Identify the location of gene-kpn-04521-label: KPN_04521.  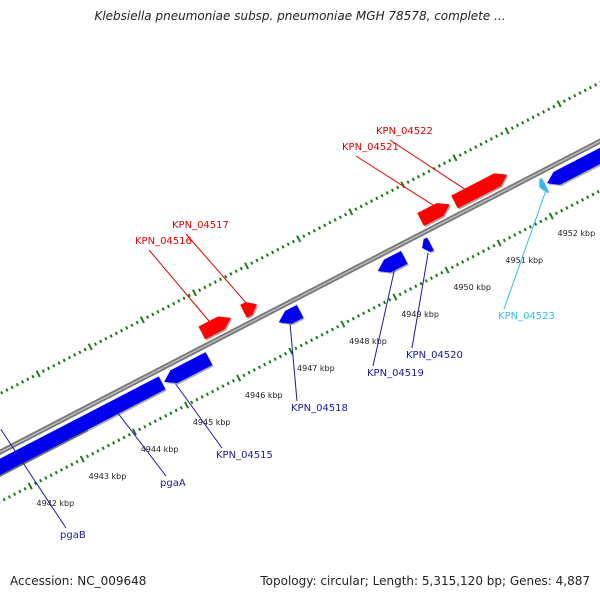
(370, 147).